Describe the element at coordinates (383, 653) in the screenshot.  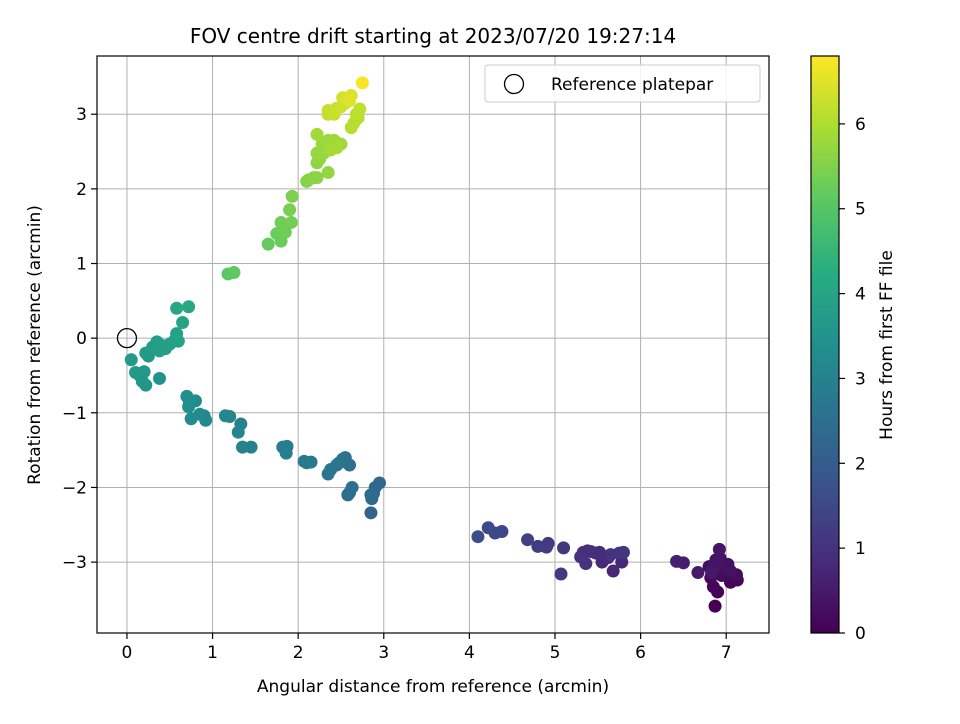
I see `x-tick-label: 3` at that location.